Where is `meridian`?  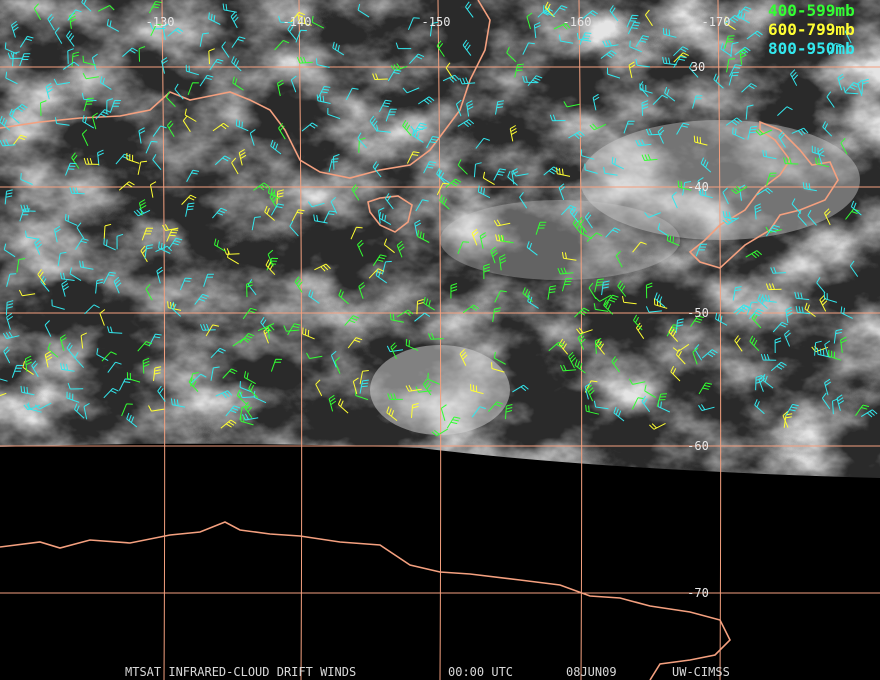
meridian is located at coordinates (580, 340).